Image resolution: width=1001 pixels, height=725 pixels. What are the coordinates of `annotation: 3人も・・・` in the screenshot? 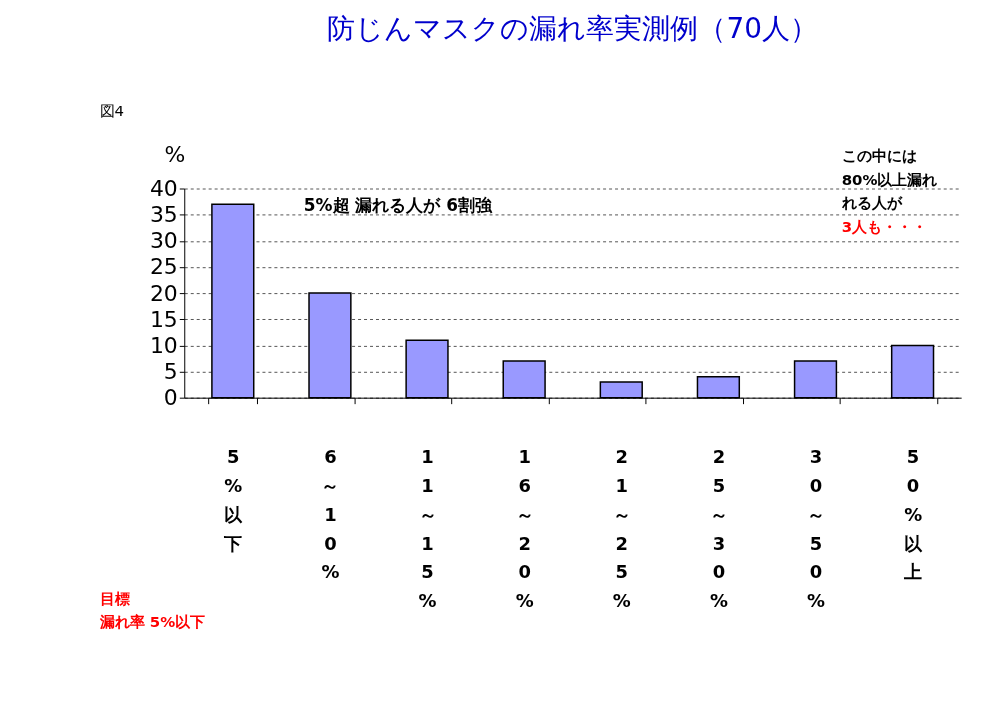 It's located at (884, 227).